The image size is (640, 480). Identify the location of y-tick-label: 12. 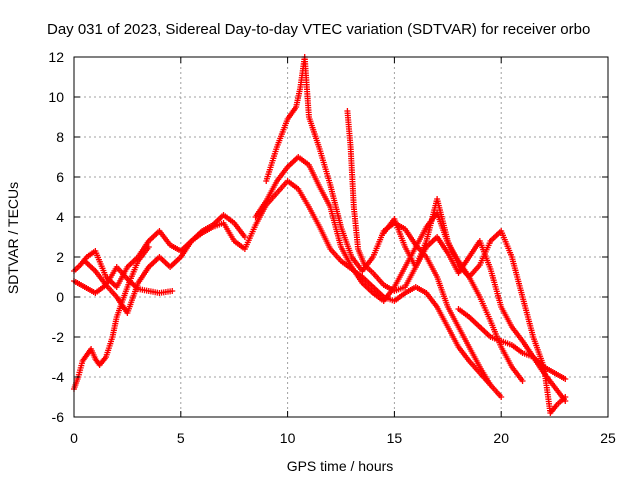
(56, 57).